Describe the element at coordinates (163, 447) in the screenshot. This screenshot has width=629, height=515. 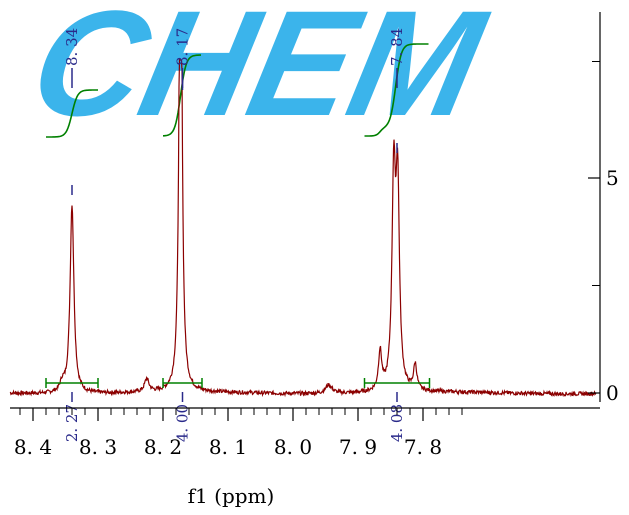
I see `x-tick-label: 8. 2` at that location.